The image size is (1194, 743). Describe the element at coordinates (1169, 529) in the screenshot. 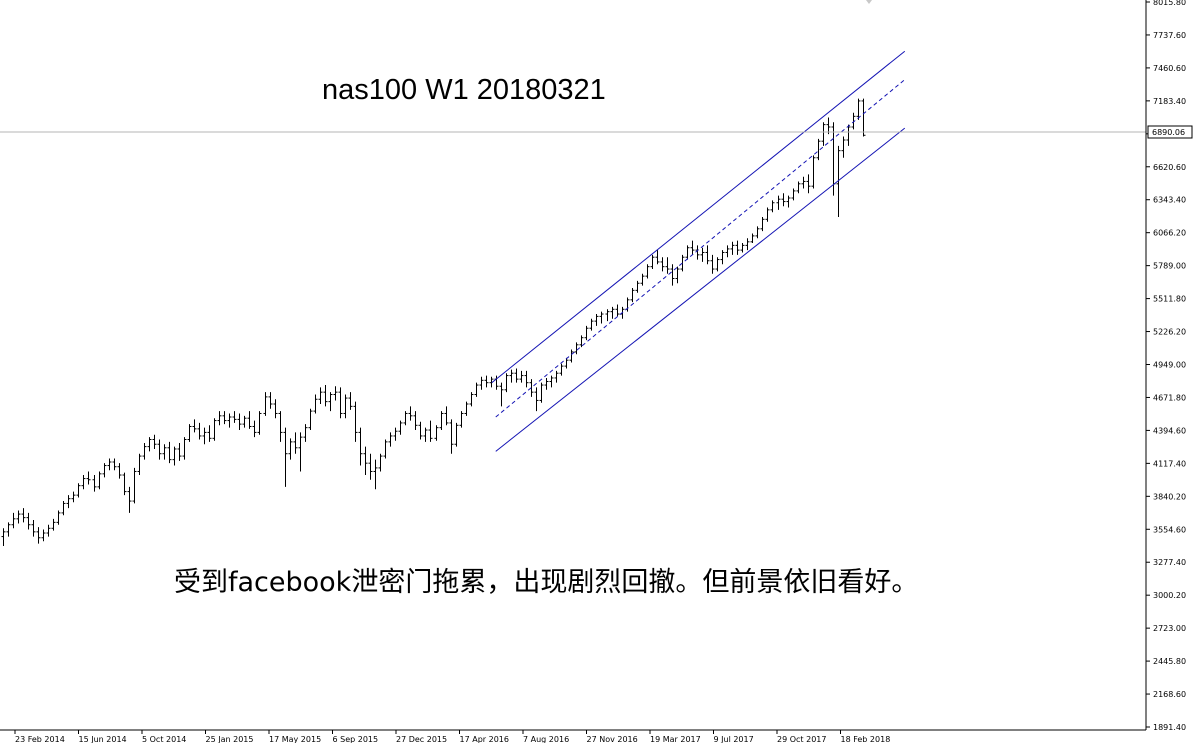

I see `y-tick-label: 3554.60` at that location.